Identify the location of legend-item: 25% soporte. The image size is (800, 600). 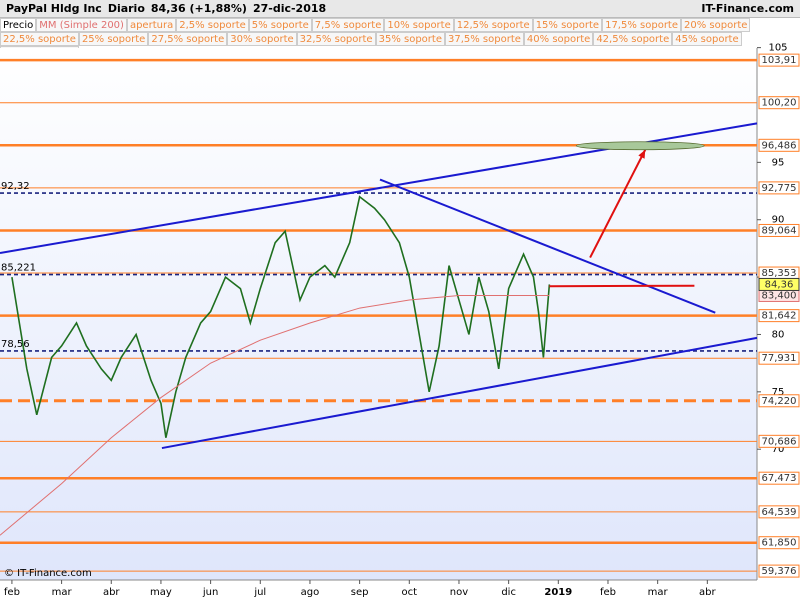
(113, 39).